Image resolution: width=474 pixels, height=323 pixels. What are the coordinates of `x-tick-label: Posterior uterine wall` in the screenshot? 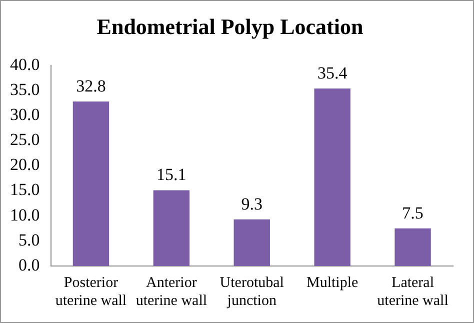 It's located at (91, 291).